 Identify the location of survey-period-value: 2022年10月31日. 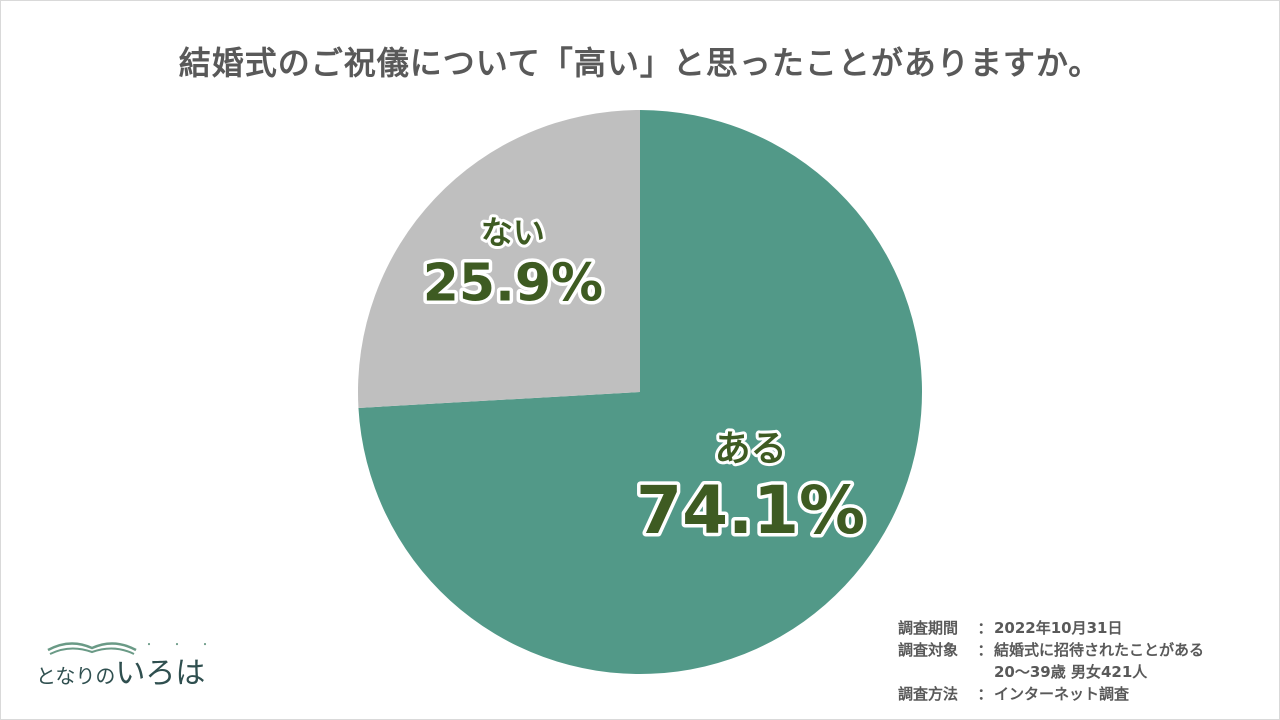
(1058, 628).